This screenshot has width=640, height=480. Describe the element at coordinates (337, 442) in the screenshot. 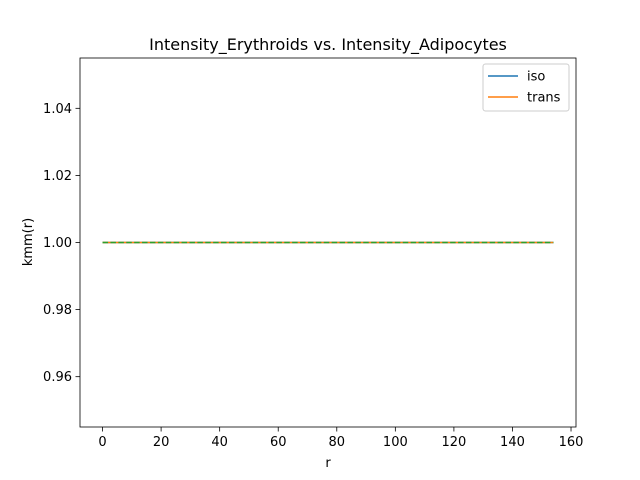

I see `x-tick-label: 80` at that location.